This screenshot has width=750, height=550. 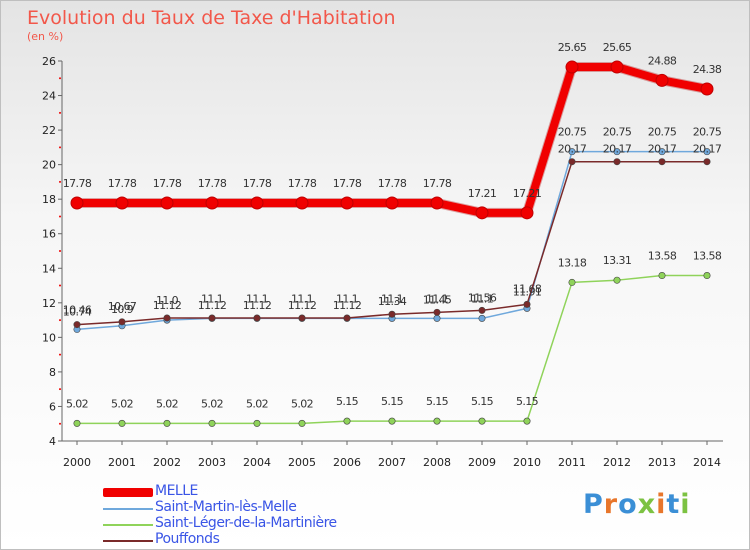 I want to click on y-tick-label: 6, so click(x=52, y=406).